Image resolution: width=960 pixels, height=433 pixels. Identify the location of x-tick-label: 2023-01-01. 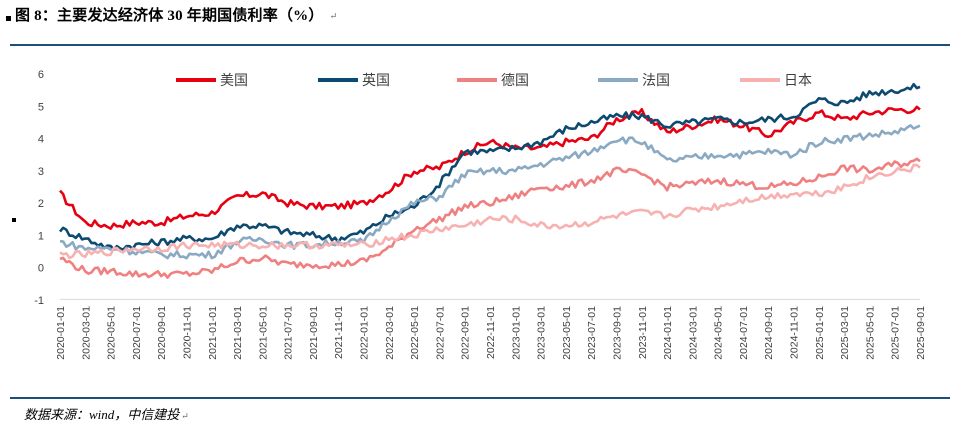
(516, 333).